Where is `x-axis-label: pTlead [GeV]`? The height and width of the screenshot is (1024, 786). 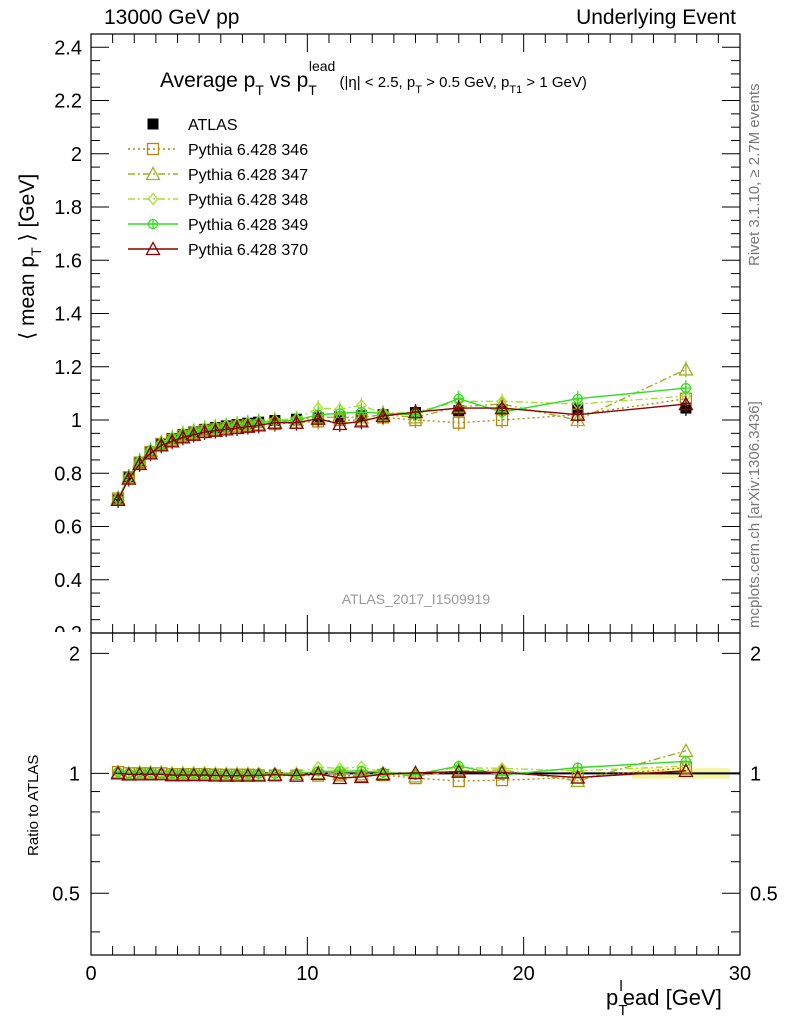
x-axis-label: pTlead [GeV] is located at coordinates (664, 998).